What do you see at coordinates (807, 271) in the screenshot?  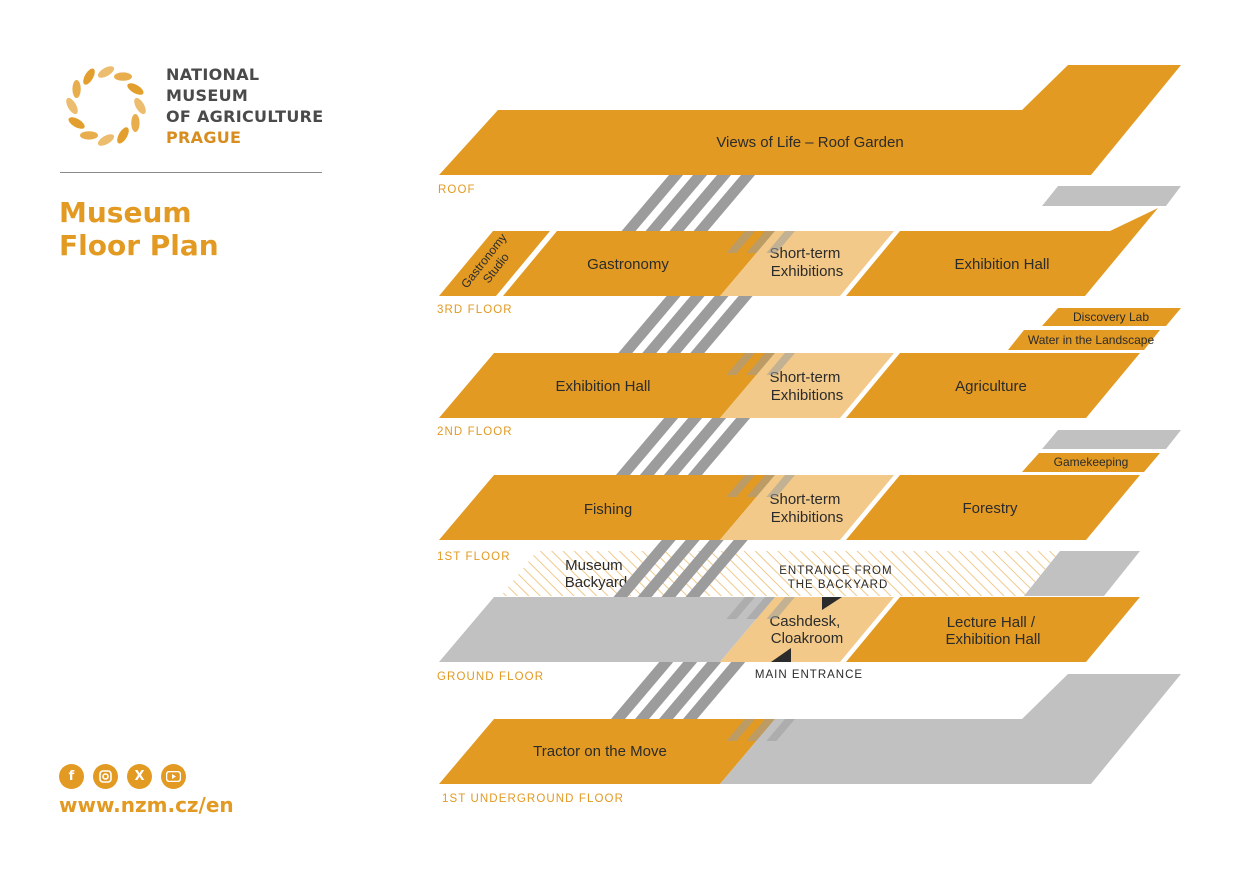 I see `short-term-3rd-line-2: Exhibitions` at bounding box center [807, 271].